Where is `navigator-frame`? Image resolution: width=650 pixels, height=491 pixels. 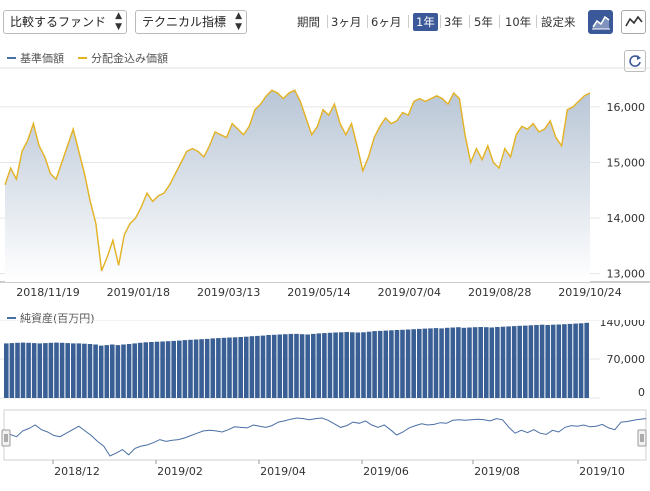
navigator-frame is located at coordinates (325, 435).